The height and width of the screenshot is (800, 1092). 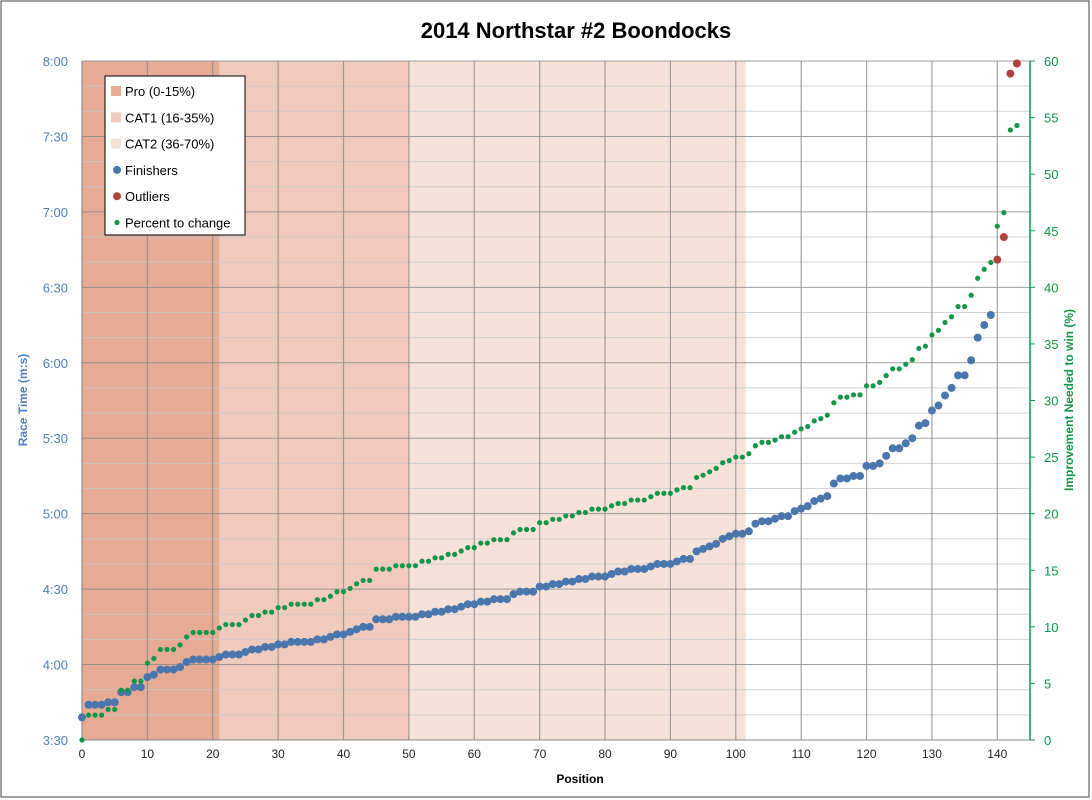 What do you see at coordinates (1051, 627) in the screenshot?
I see `y2-tick-label: 10` at bounding box center [1051, 627].